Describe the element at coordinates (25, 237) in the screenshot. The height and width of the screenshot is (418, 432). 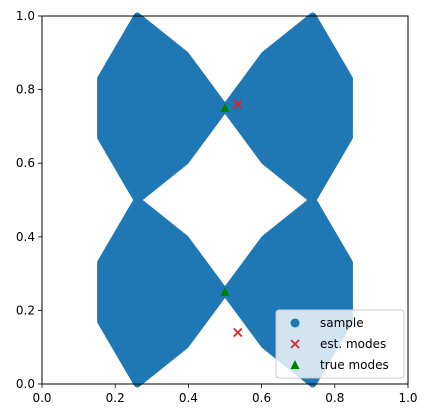
I see `y-tick-label: 0.4` at that location.